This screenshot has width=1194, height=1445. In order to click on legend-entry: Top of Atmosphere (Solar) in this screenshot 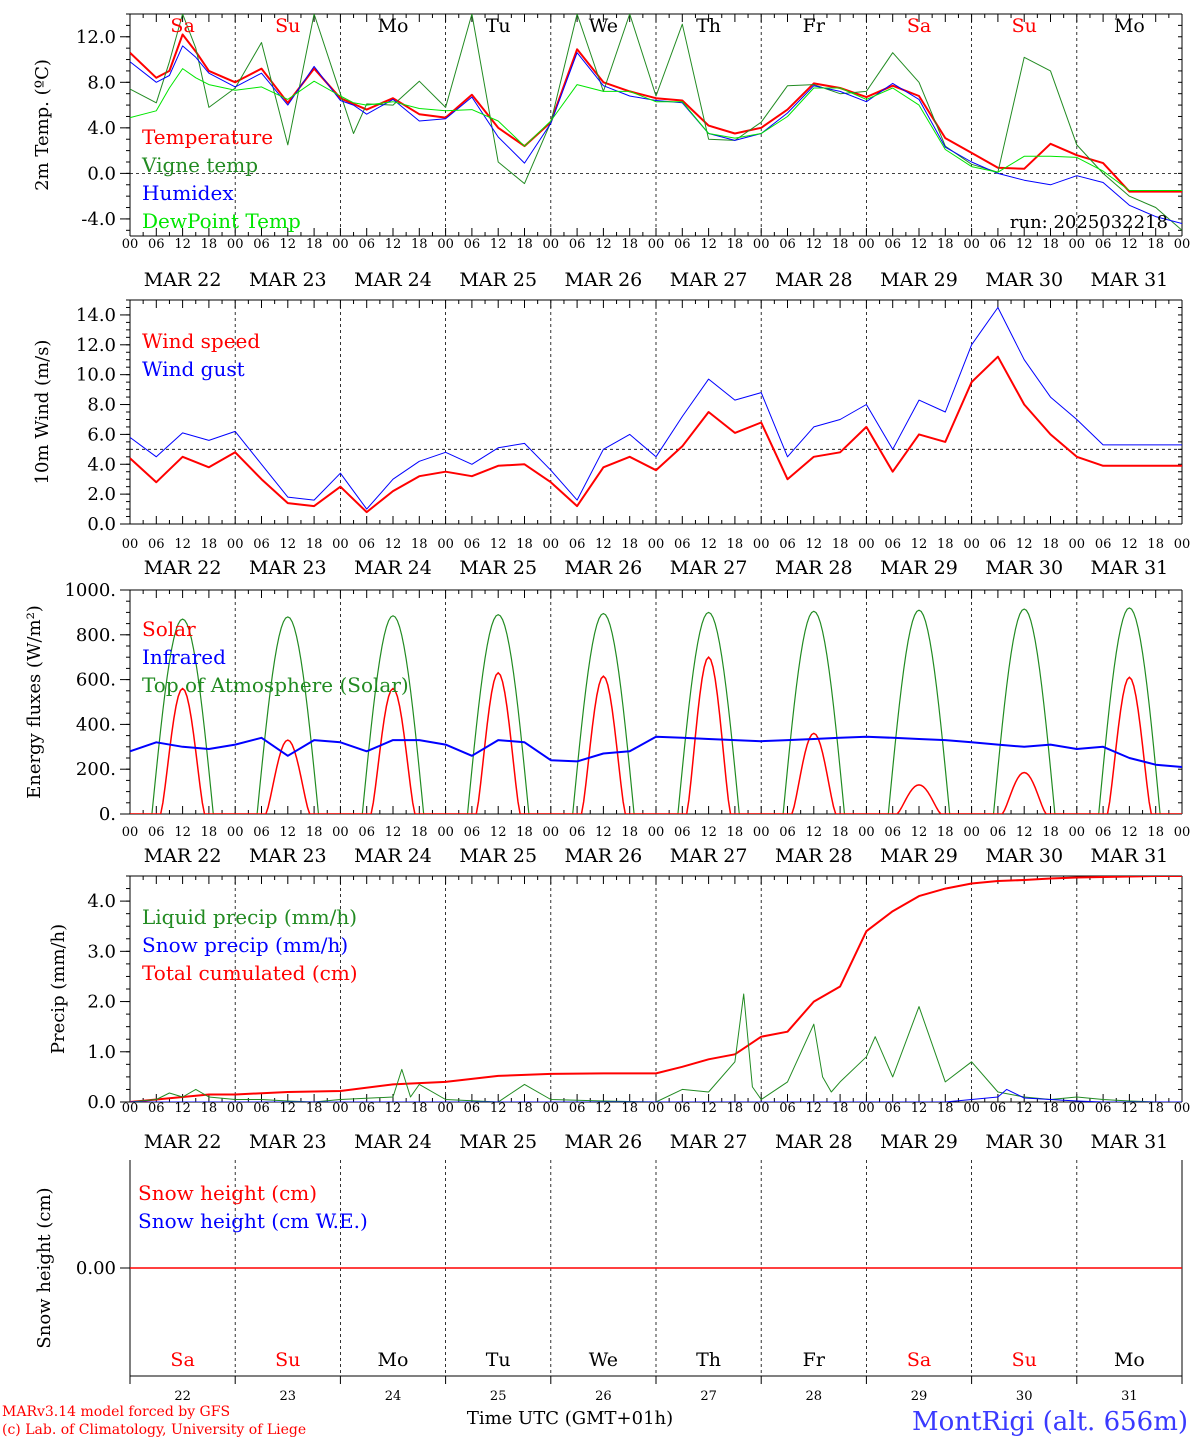, I will do `click(275, 685)`.